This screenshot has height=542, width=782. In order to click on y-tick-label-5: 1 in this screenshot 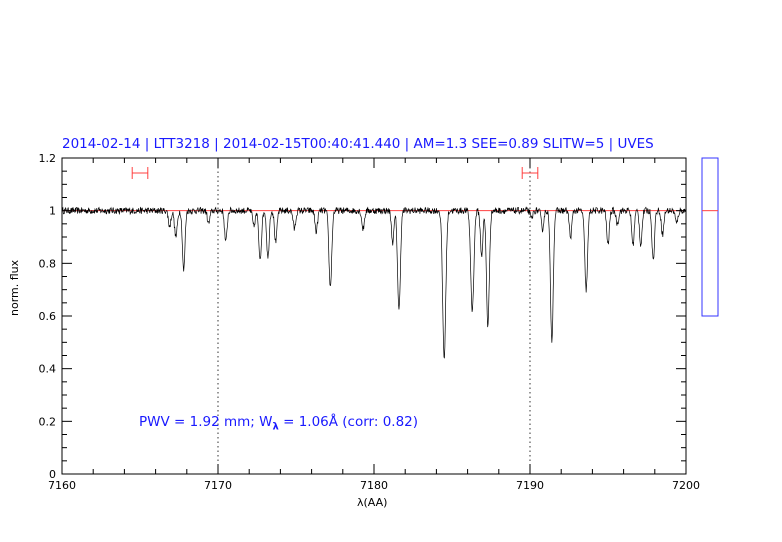, I will do `click(52, 211)`.